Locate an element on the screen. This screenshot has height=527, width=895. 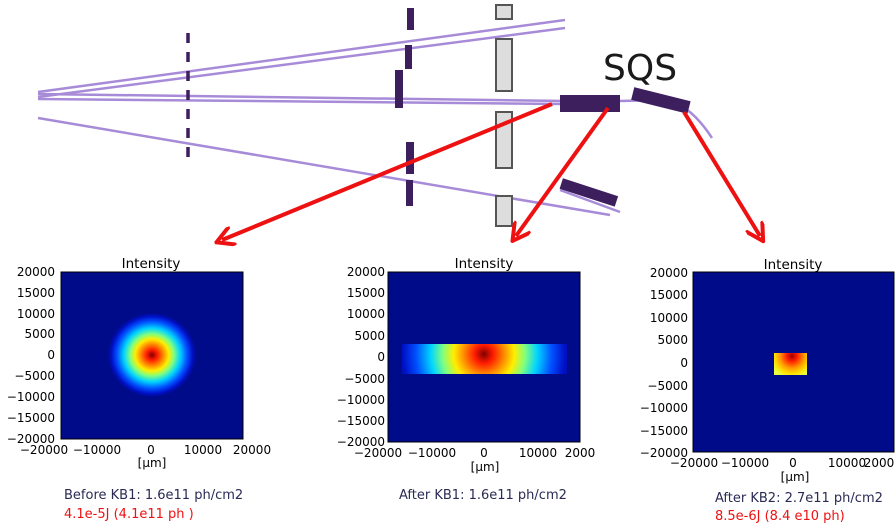
panel-1-caption-energy: 4.1e-5J (4.1e11 ph ) is located at coordinates (129, 514).